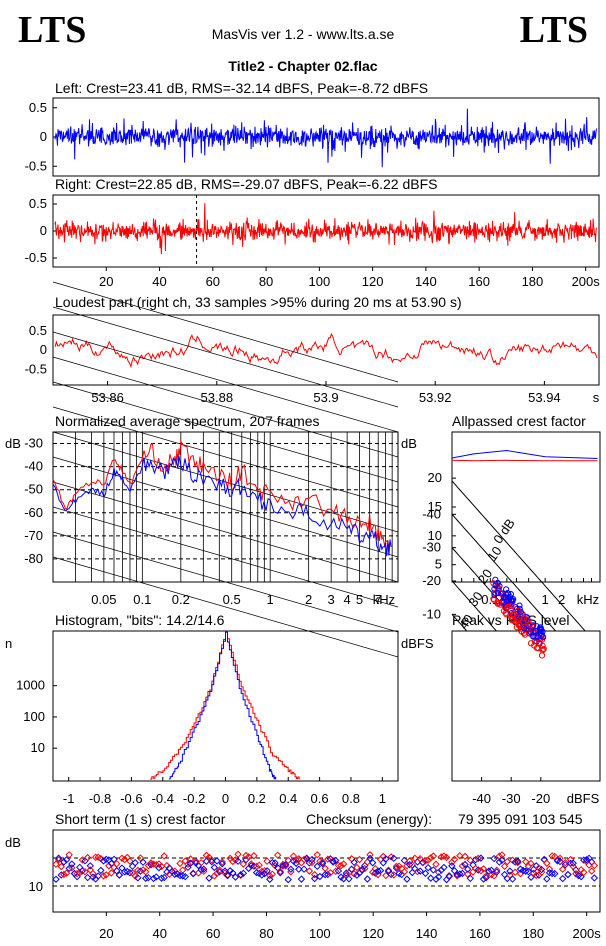 Image resolution: width=606 pixels, height=946 pixels. What do you see at coordinates (308, 599) in the screenshot?
I see `spectrum-xtick-label: 2` at bounding box center [308, 599].